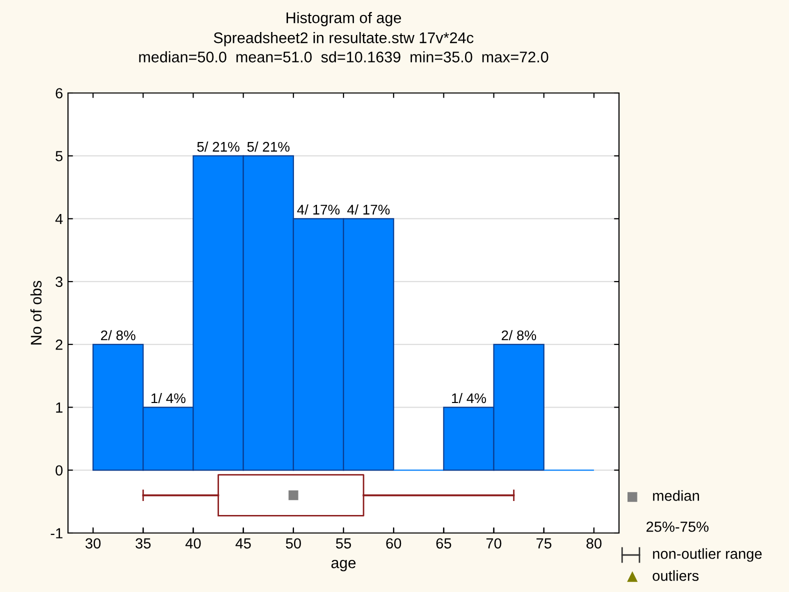  What do you see at coordinates (93, 543) in the screenshot?
I see `x-tick-label: 30` at bounding box center [93, 543].